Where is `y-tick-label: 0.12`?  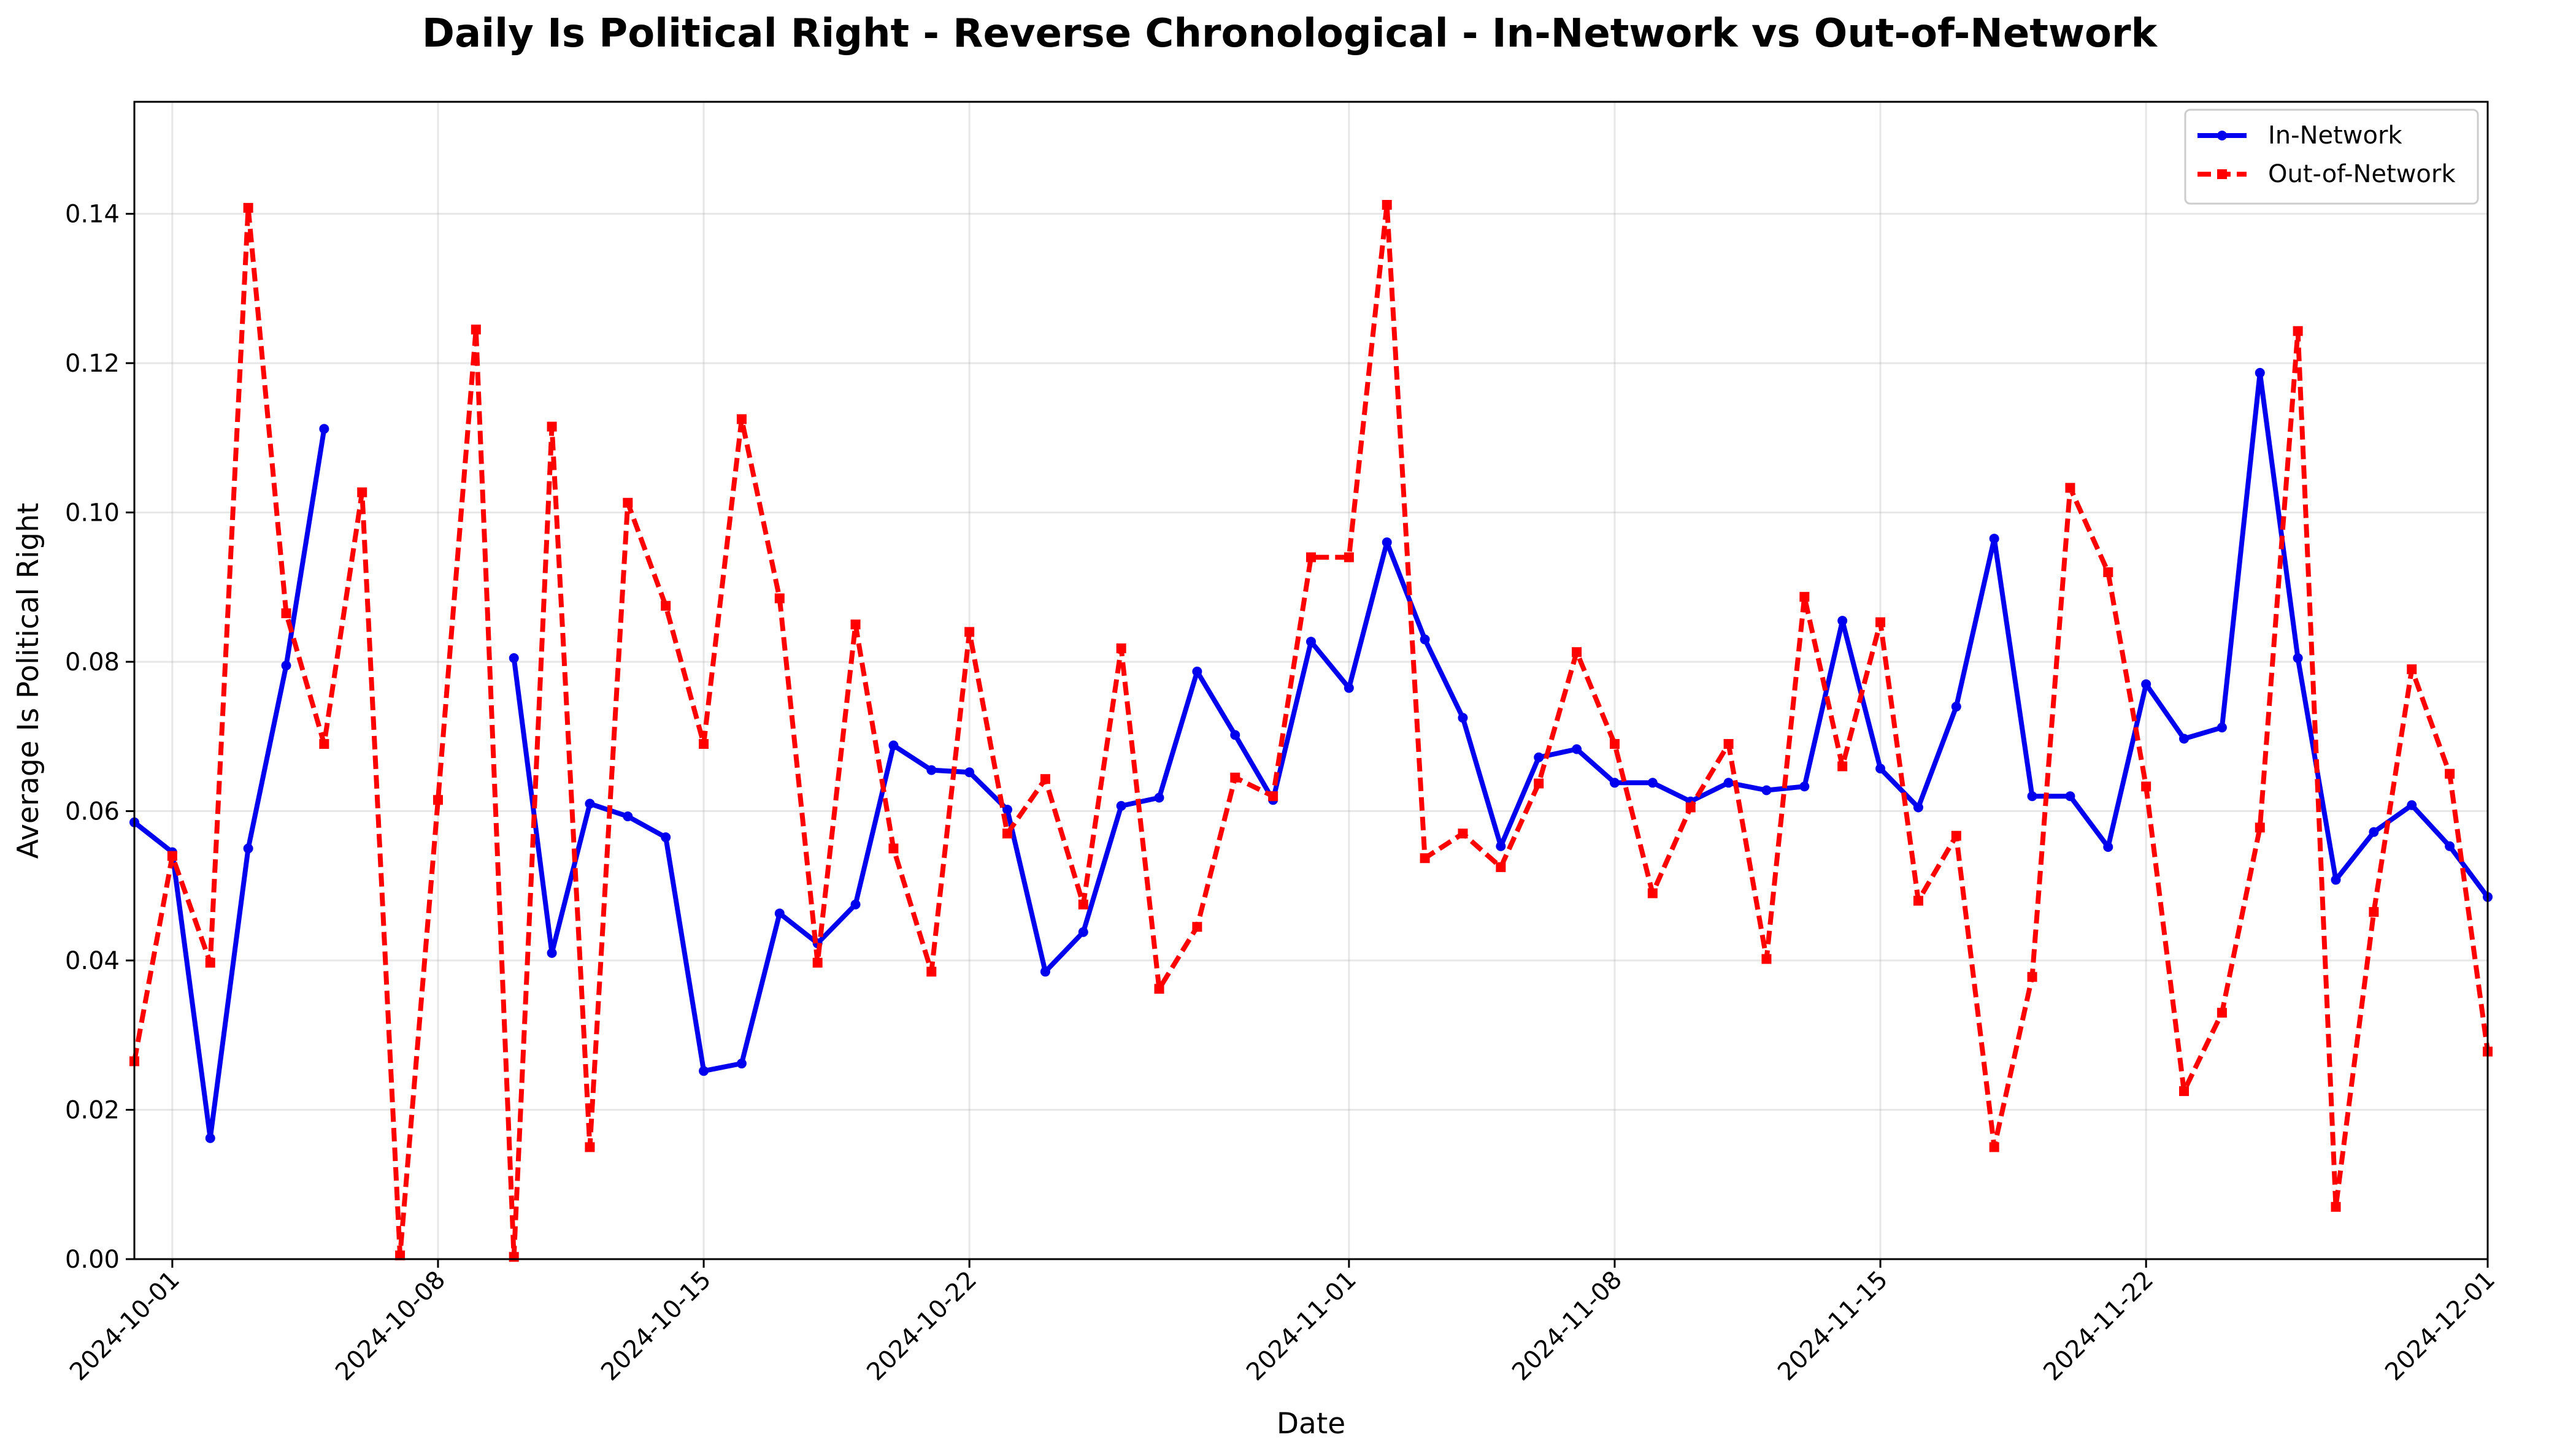
y-tick-label: 0.12 is located at coordinates (92, 364).